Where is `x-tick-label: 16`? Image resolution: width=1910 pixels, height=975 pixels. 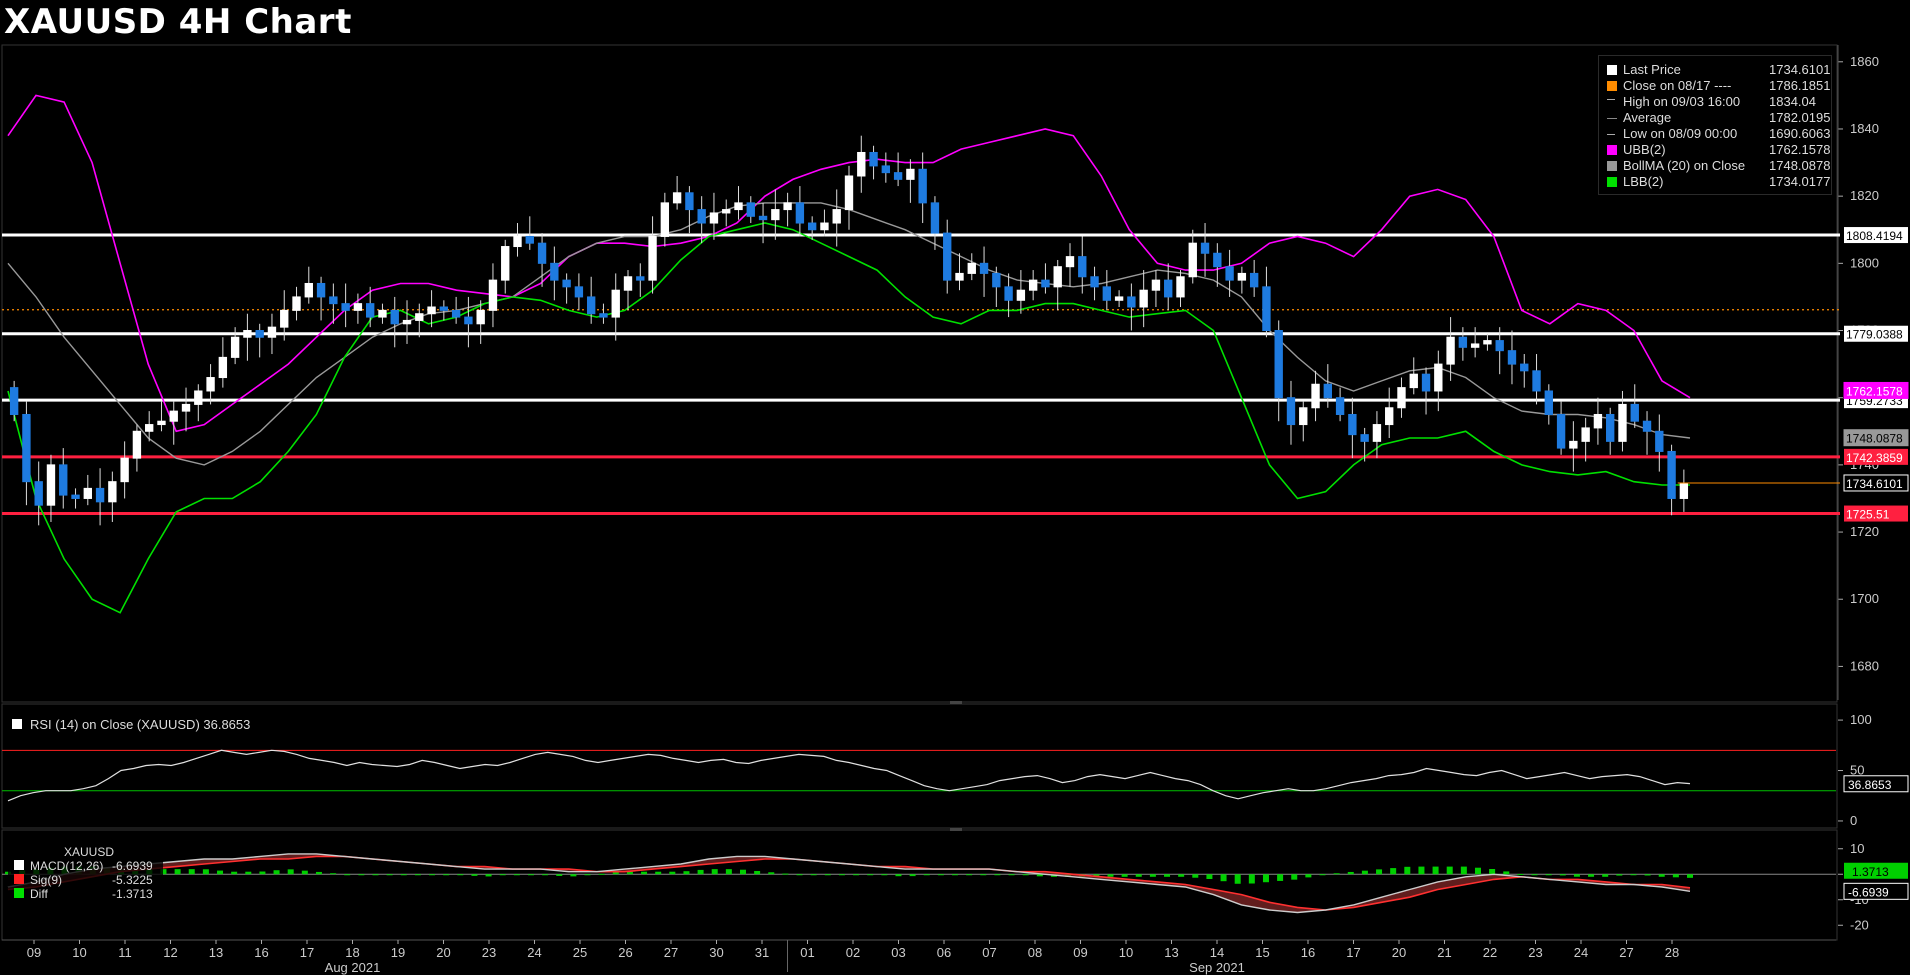 x-tick-label: 16 is located at coordinates (261, 952).